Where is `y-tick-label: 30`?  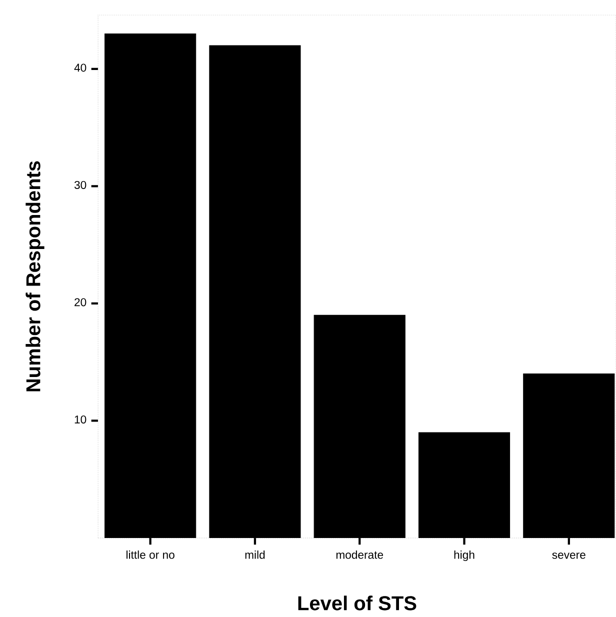
y-tick-label: 30 is located at coordinates (80, 184).